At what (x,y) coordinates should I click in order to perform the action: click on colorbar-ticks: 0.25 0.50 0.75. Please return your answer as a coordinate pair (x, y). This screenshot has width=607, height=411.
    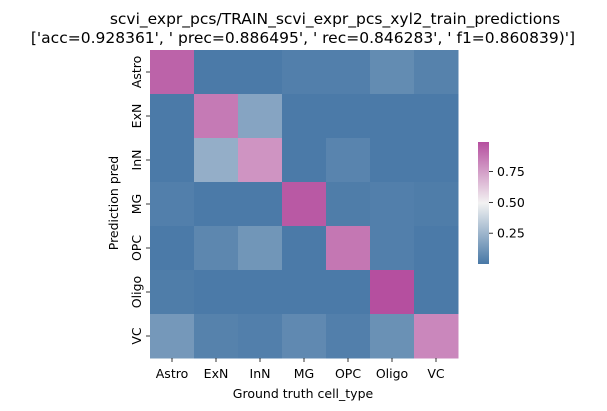
    Looking at the image, I should click on (507, 202).